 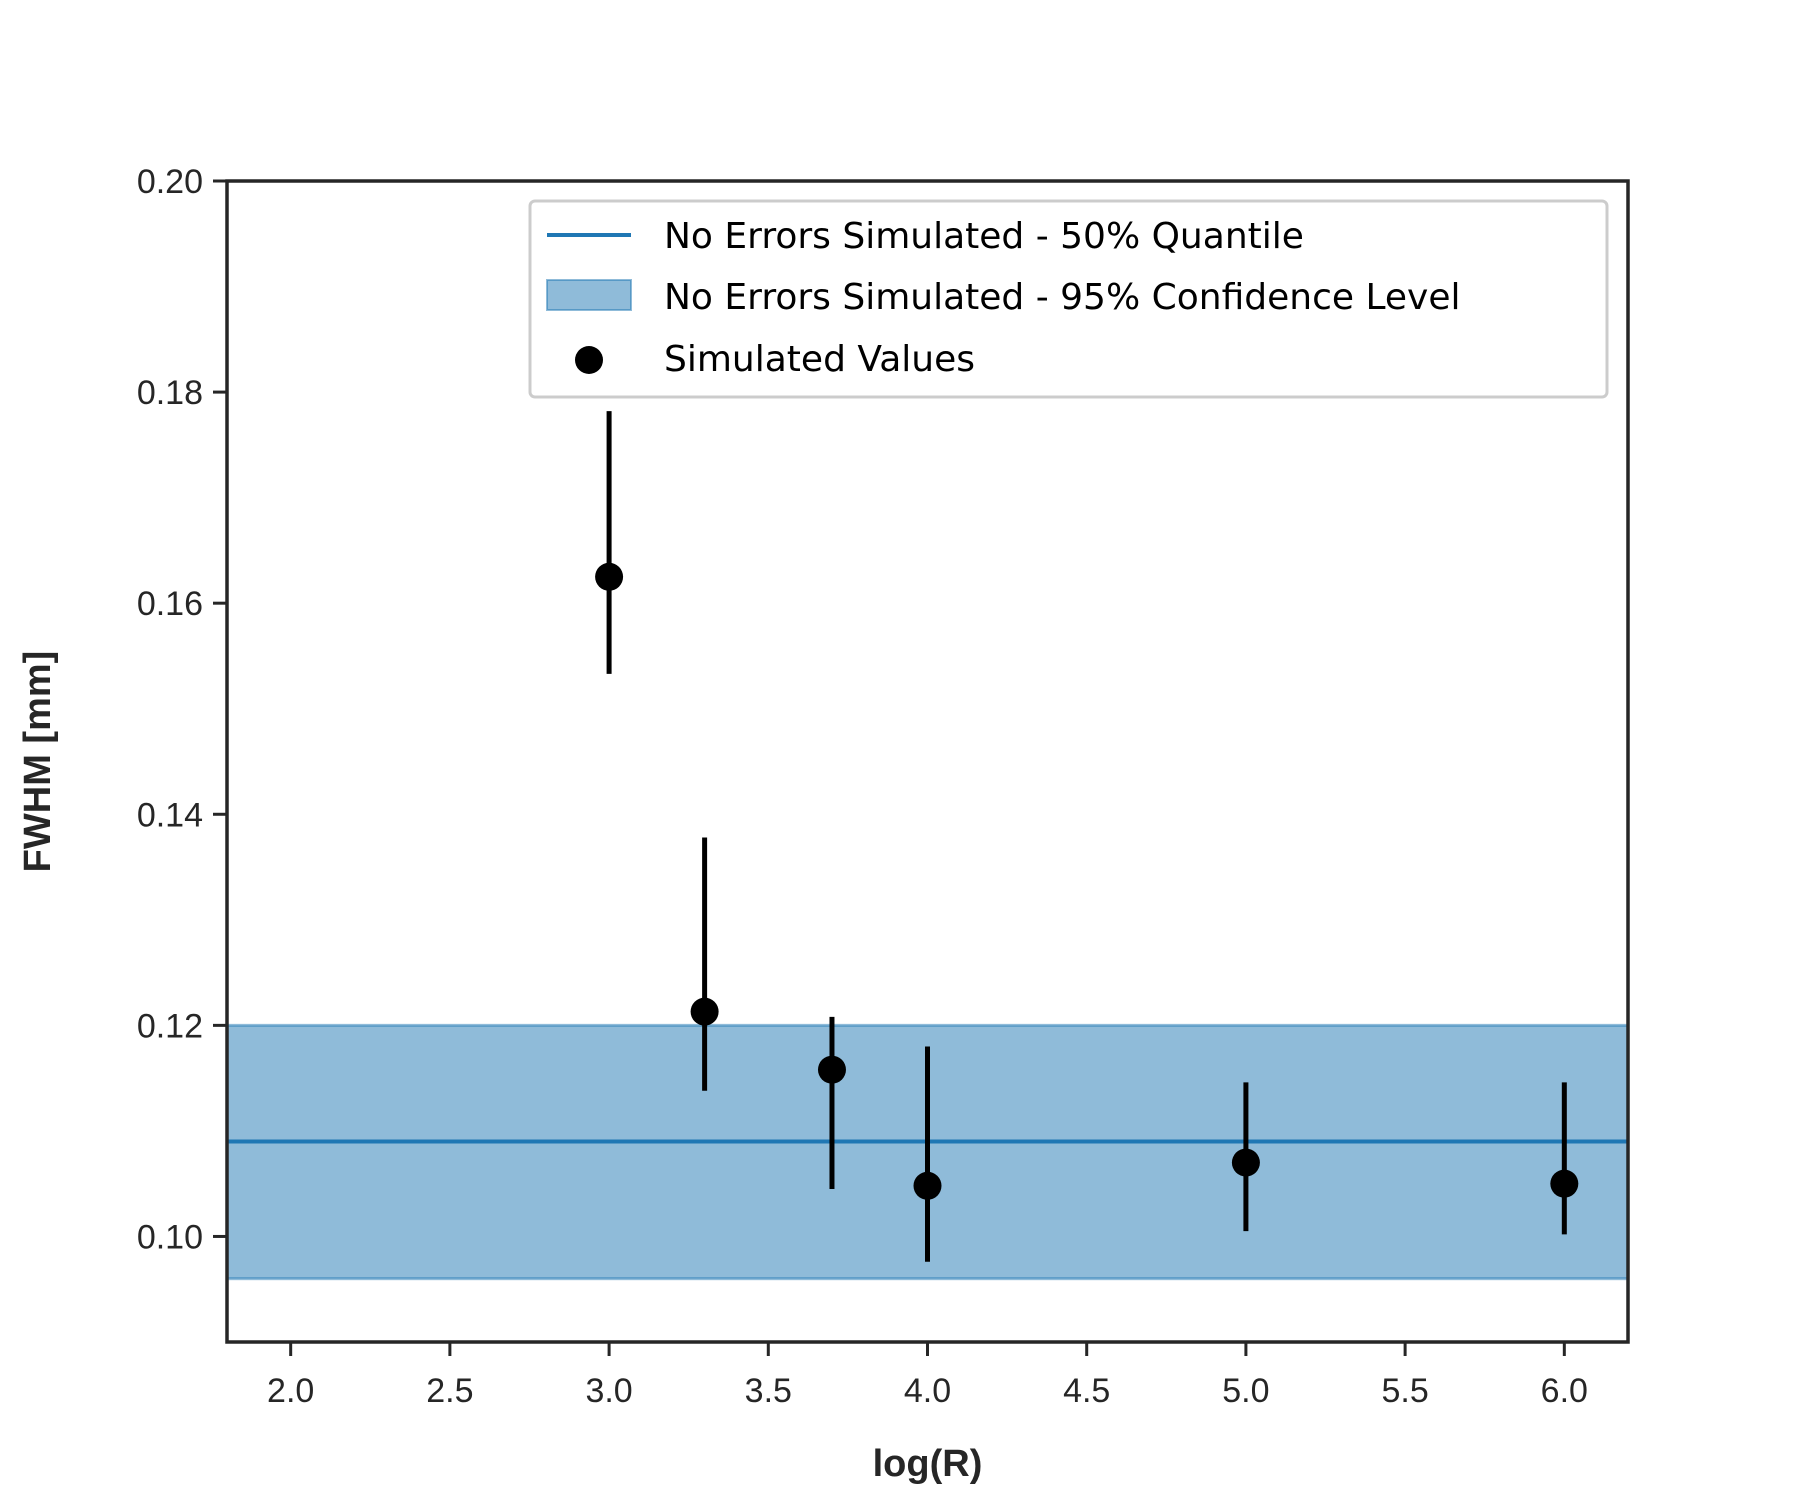 I want to click on y-tick-label-2: 0.14, so click(x=170, y=815).